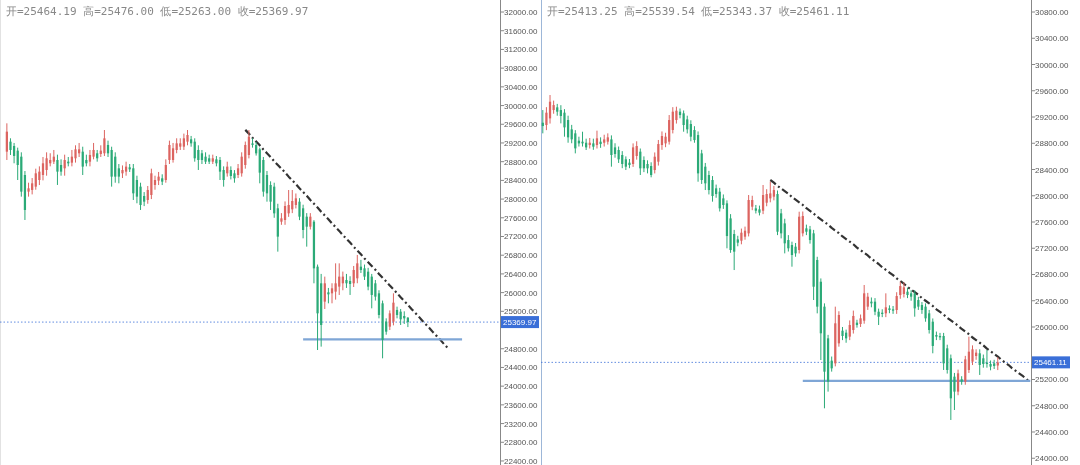 Image resolution: width=1080 pixels, height=465 pixels. I want to click on y-tick-label: 31600.00, so click(521, 31).